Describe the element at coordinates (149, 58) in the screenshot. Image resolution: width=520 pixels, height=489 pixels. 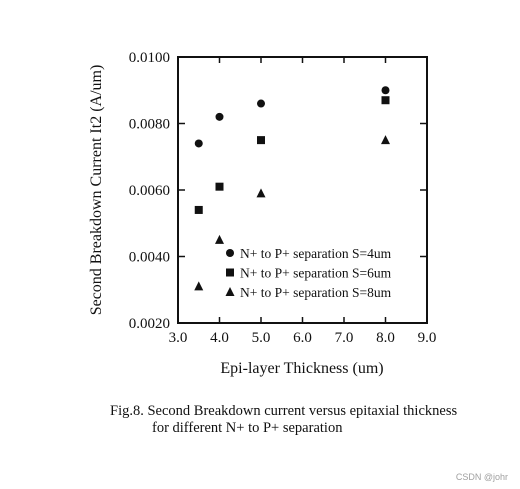
I see `y-tick-label: 0.0100` at that location.